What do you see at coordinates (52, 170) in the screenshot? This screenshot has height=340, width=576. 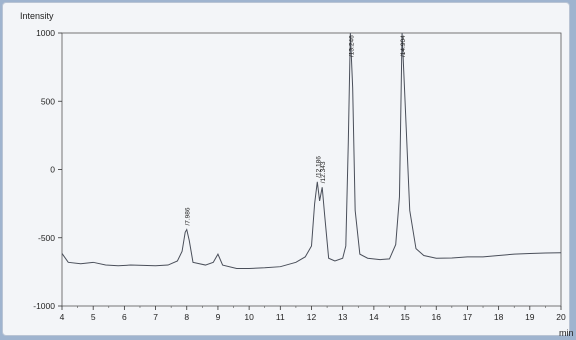 I see `y-tick-label: 0` at bounding box center [52, 170].